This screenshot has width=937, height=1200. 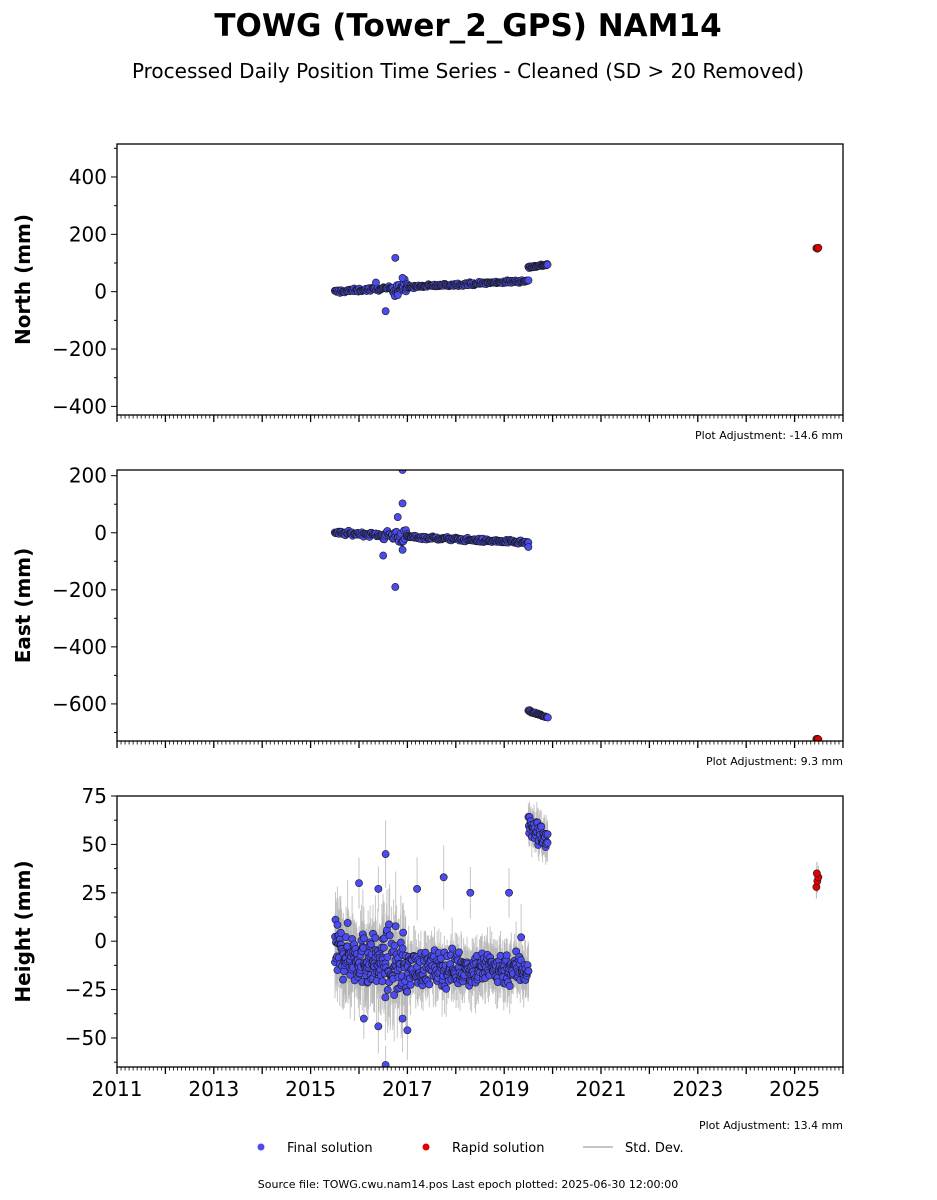 I want to click on plot-adjustment-note: Plot Adjustment: 9.3 mm, so click(x=774, y=761).